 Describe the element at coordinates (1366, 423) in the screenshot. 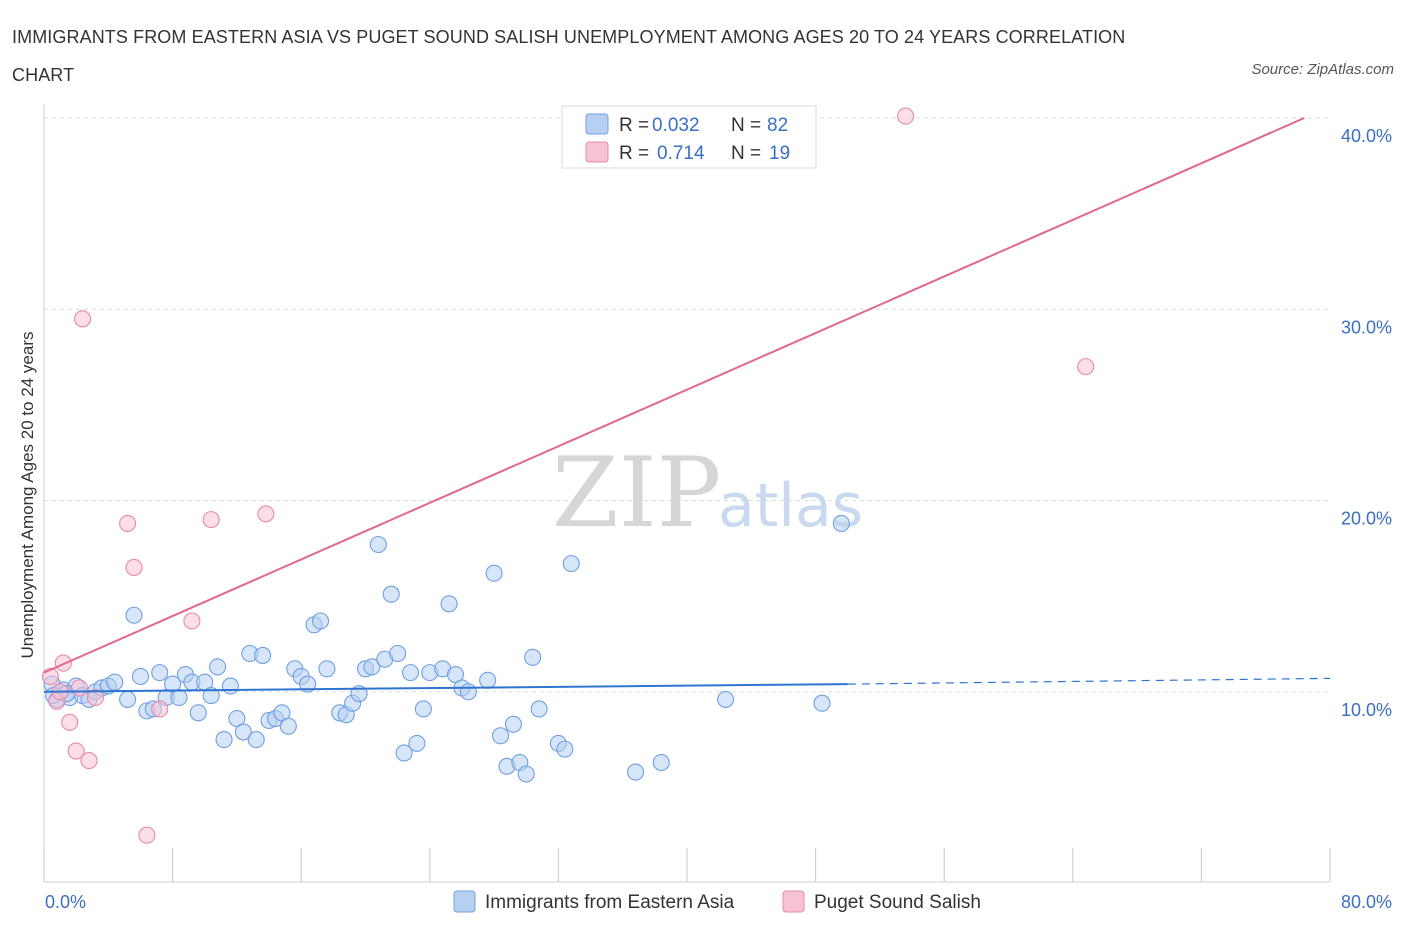

I see `y-tick-labels: 10.0% 20.0% 30.0% 40.0%` at that location.